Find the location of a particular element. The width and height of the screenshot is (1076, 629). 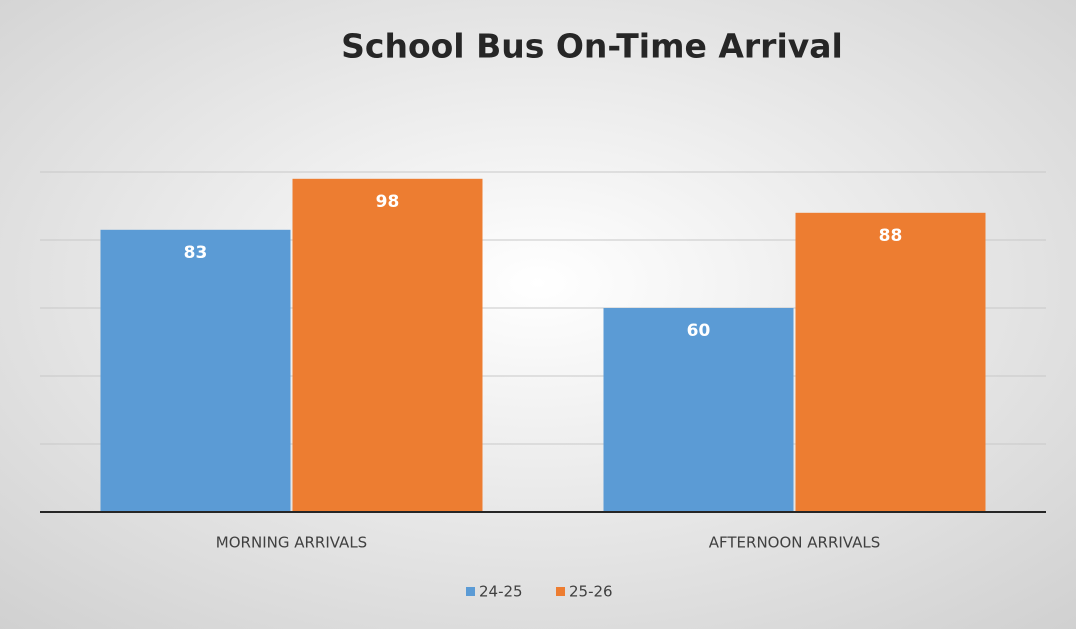

value-label: 98 is located at coordinates (388, 202).